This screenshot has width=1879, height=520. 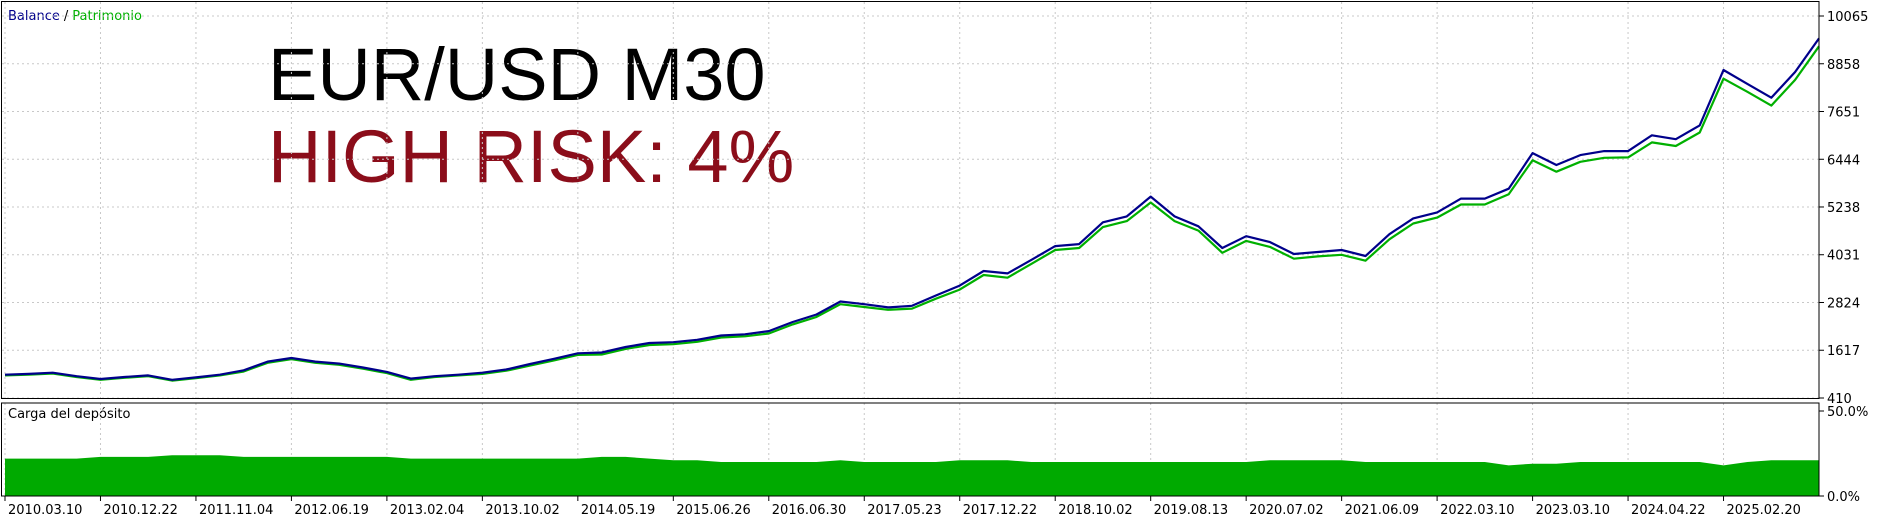 I want to click on y-tick-label: 5238, so click(x=1843, y=208).